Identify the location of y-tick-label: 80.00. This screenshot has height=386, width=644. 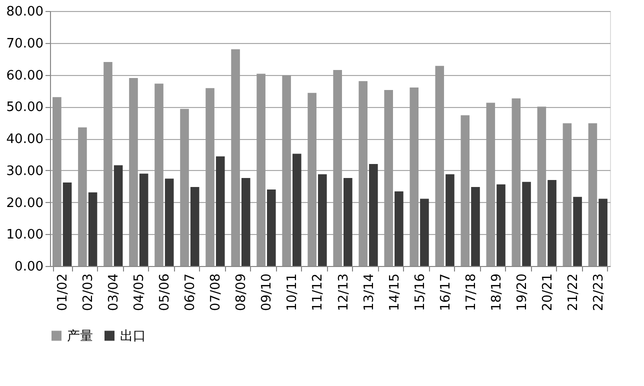
(25, 12).